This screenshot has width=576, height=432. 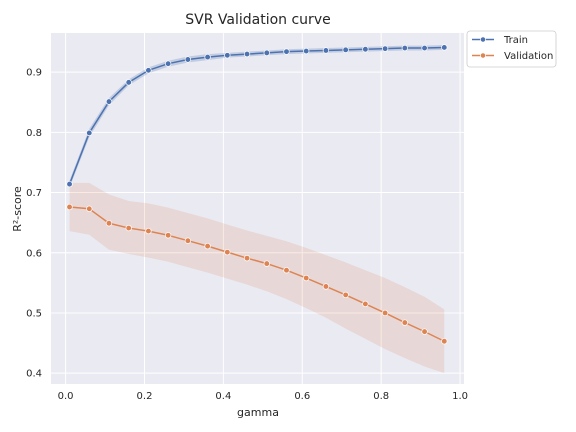 I want to click on y-tick-label: 0.6, so click(x=34, y=253).